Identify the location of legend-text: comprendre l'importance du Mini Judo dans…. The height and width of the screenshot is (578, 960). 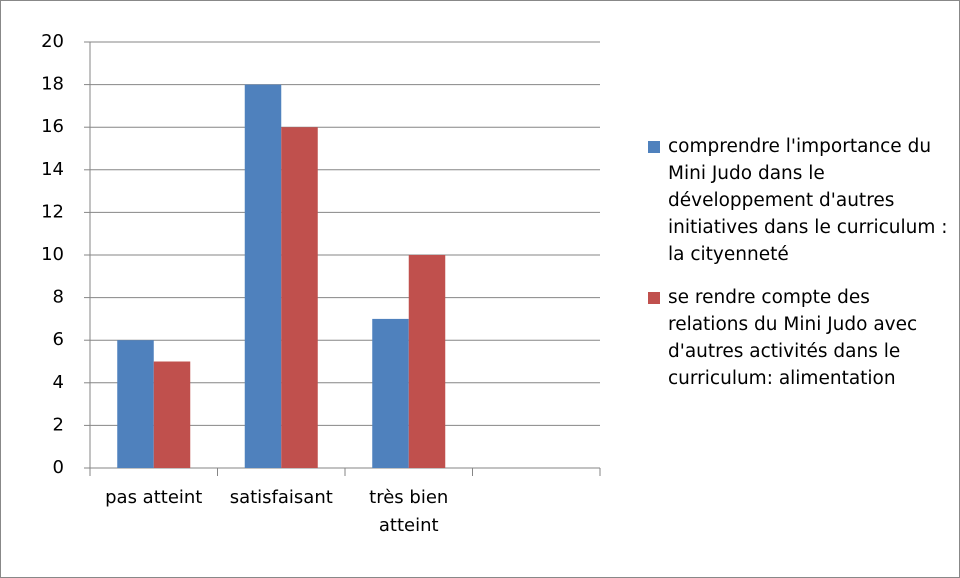
(808, 200).